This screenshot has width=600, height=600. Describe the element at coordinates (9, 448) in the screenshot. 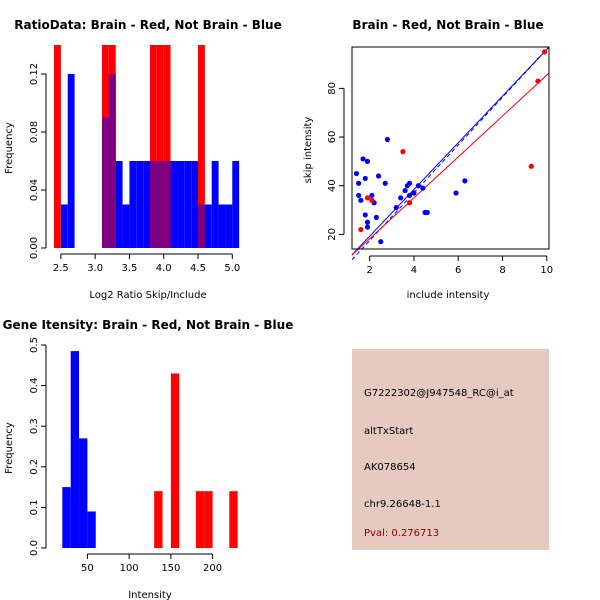

I see `intensity-histogram-ylabel: Frequency` at that location.